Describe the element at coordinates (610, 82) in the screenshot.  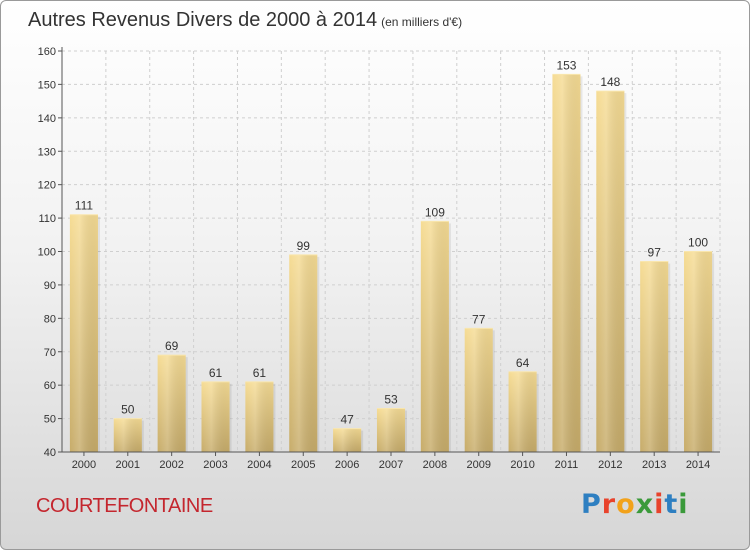
I see `data-label: 148` at that location.